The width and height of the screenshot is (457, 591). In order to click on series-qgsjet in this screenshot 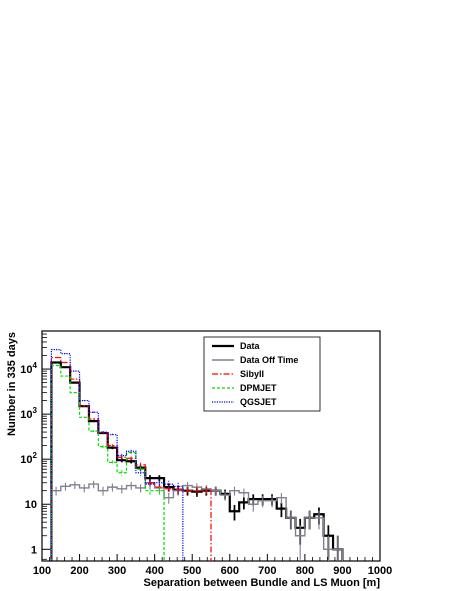, I will do `click(117, 455)`.